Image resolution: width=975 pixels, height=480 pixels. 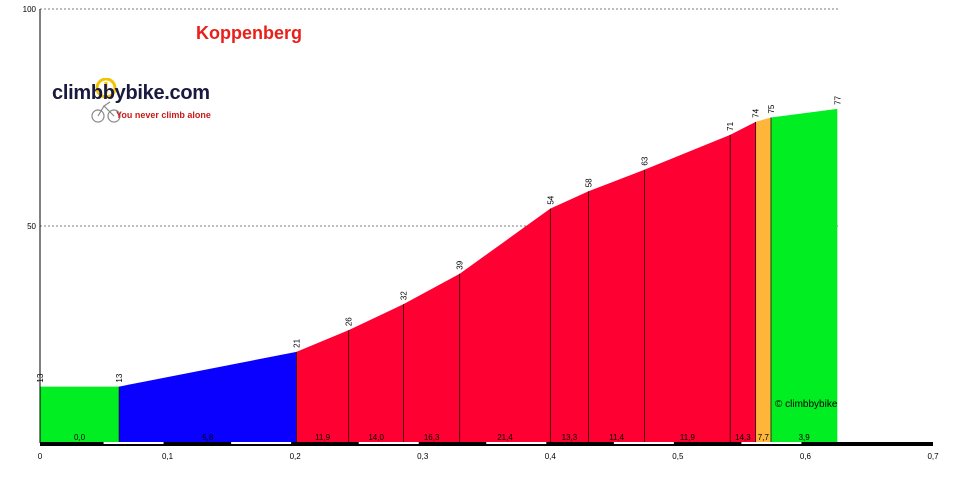 I want to click on x-tick-label: 0,6, so click(x=806, y=456).